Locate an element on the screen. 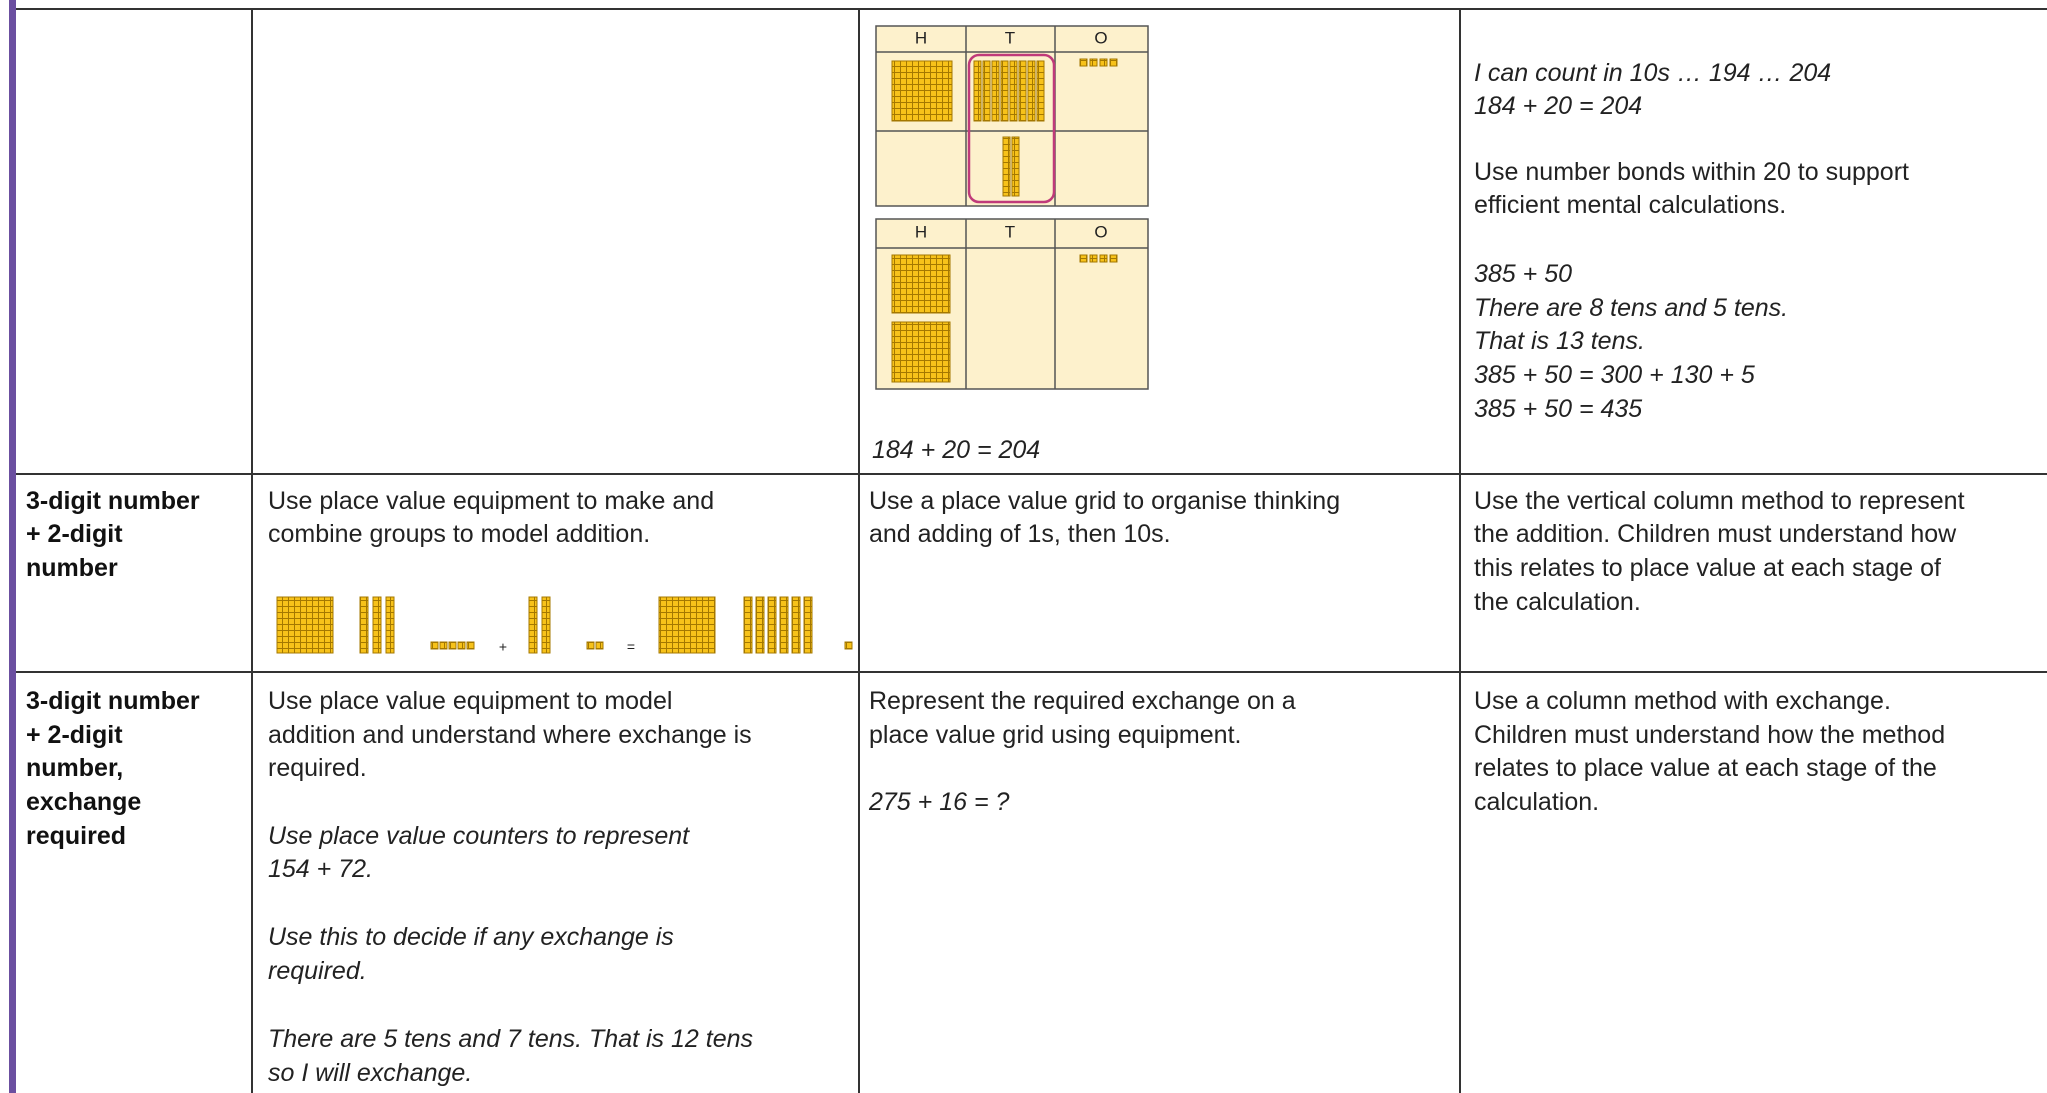 The image size is (2047, 1093). cell-line: calculation. is located at coordinates (1537, 802).